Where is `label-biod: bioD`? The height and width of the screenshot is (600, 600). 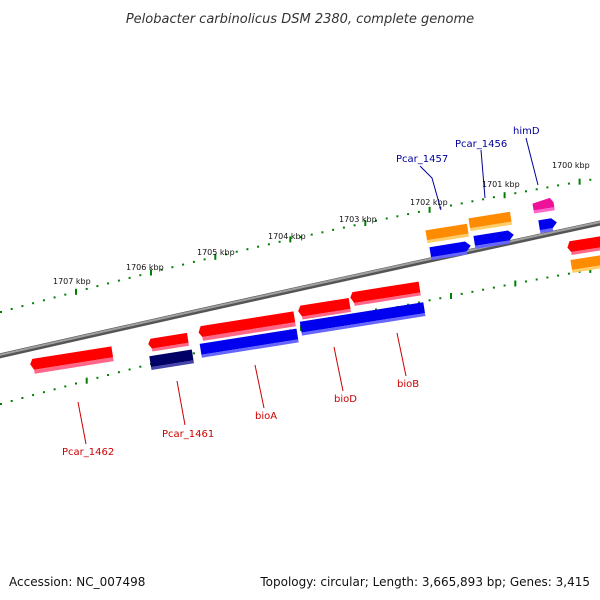 label-biod: bioD is located at coordinates (345, 399).